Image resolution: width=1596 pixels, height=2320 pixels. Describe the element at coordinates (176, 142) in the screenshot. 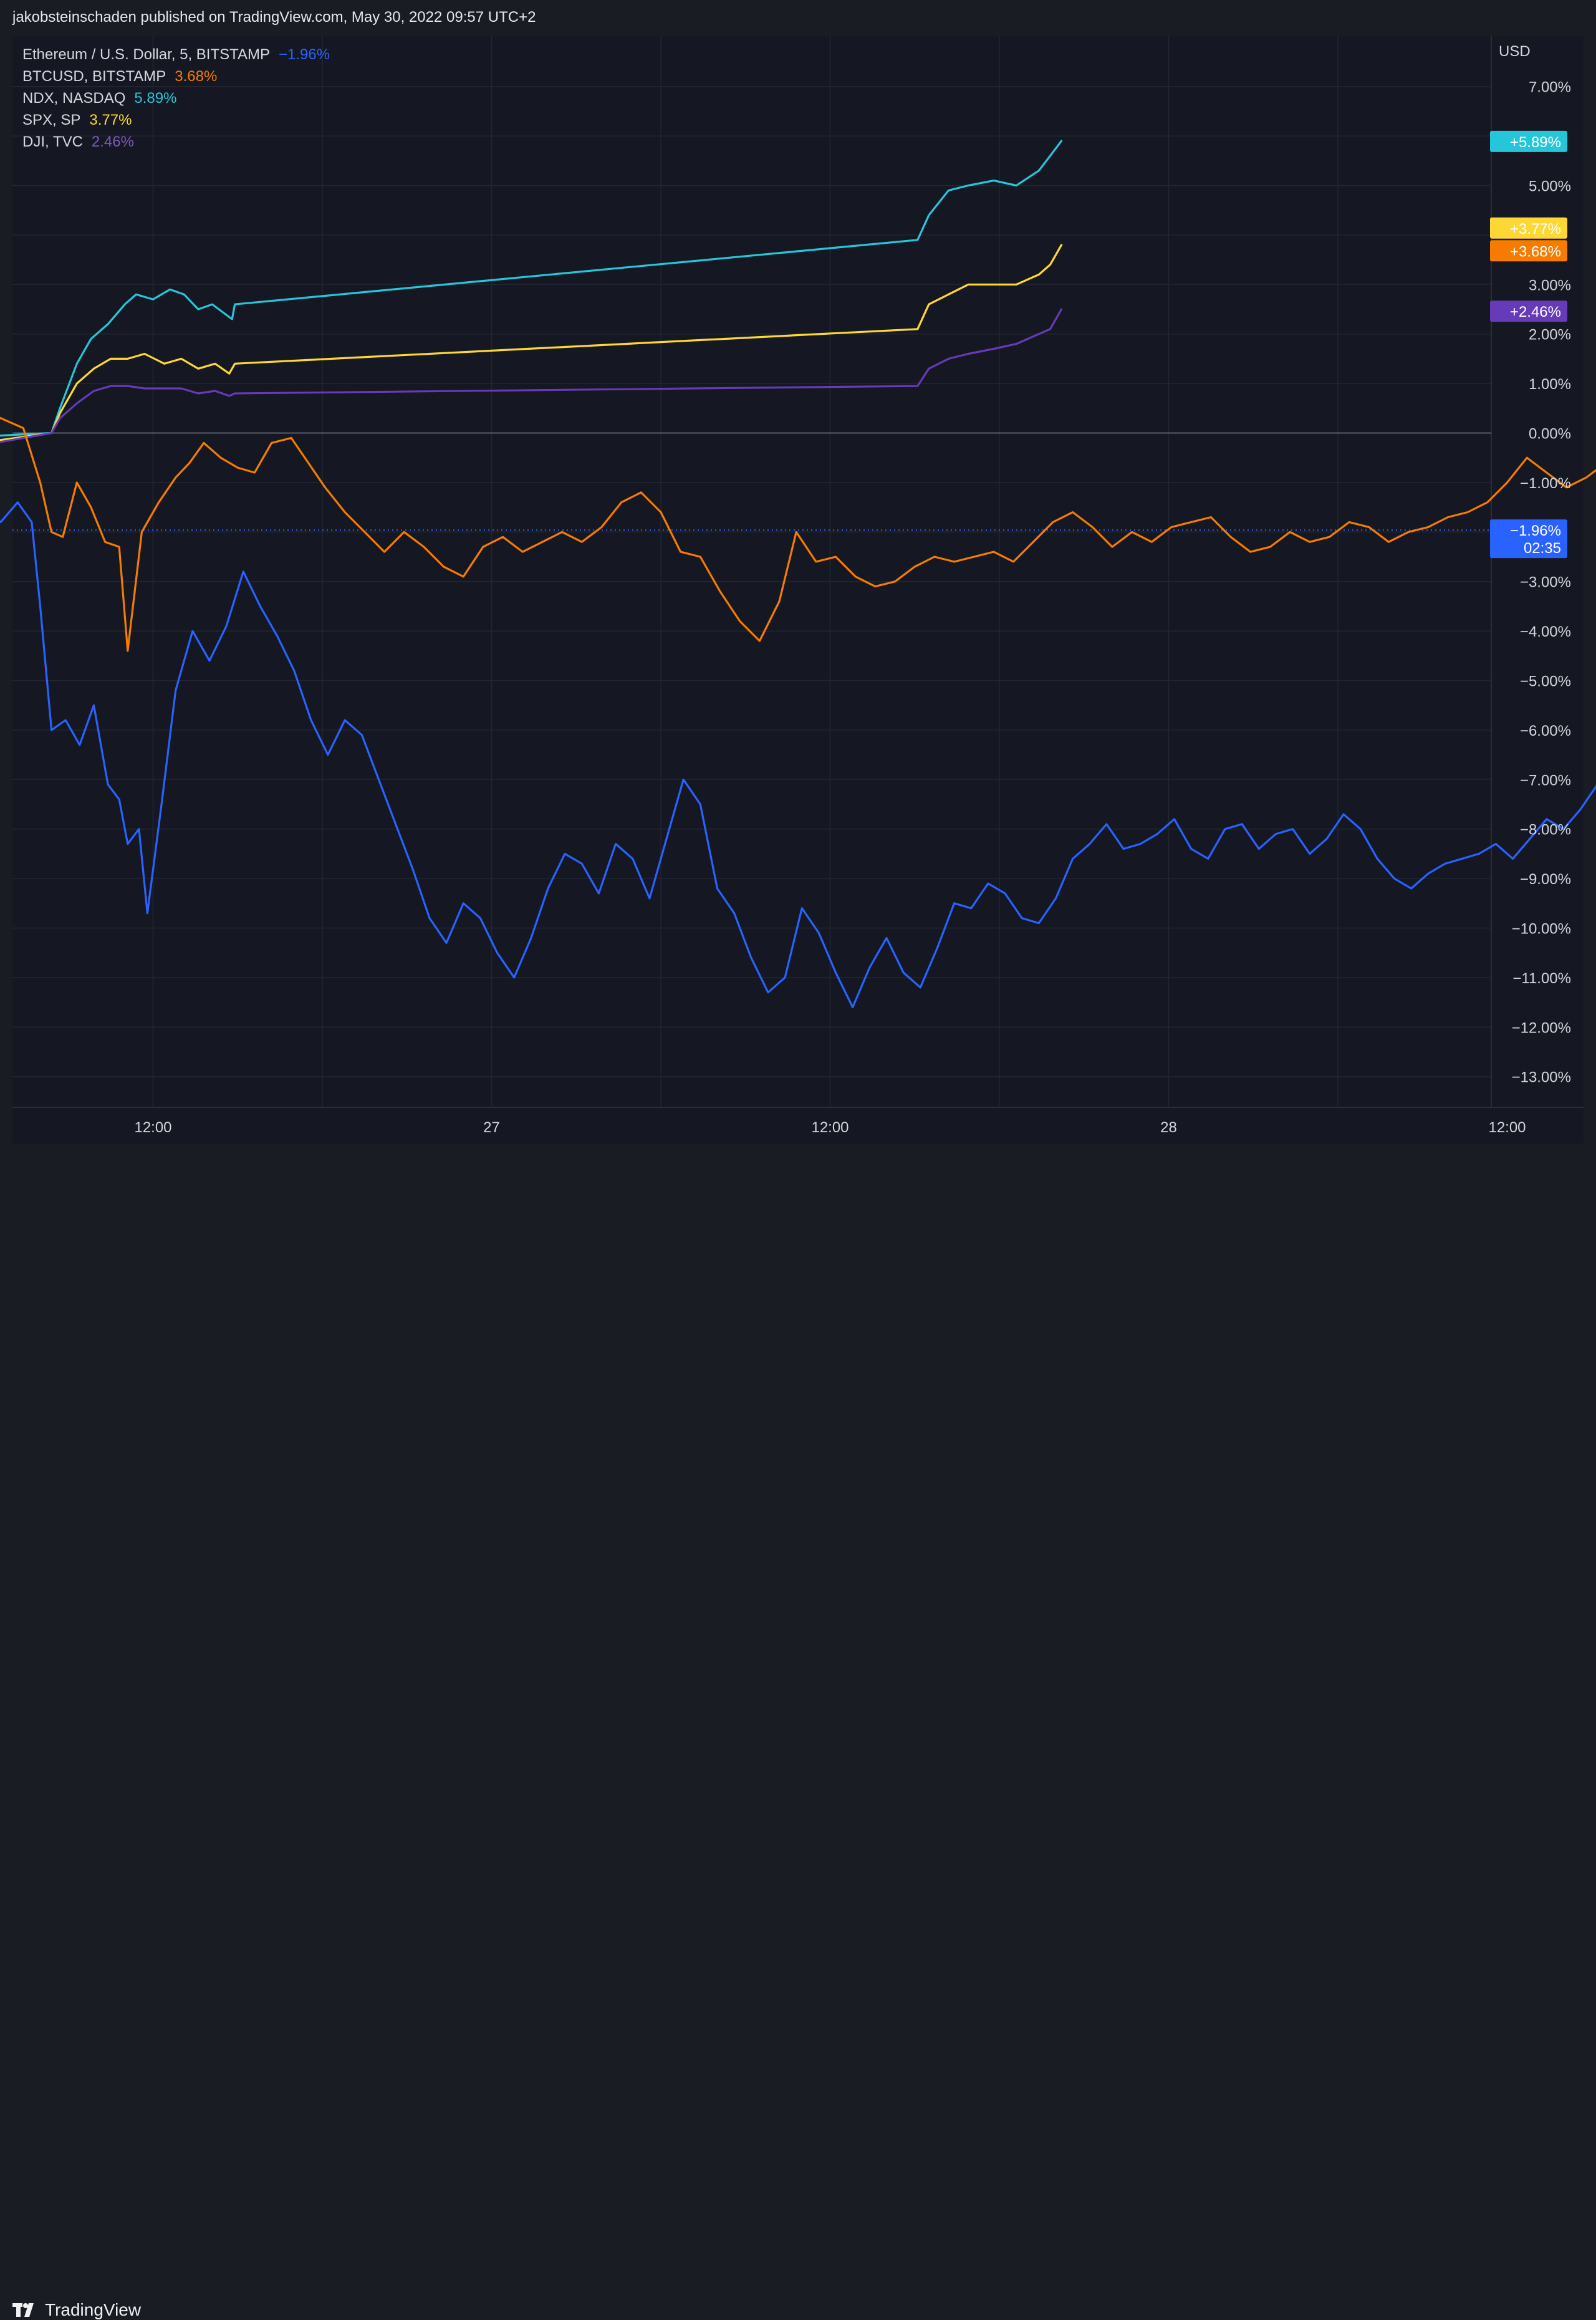

I see `legend-row-dji: DJI, TVC 2.46%` at that location.